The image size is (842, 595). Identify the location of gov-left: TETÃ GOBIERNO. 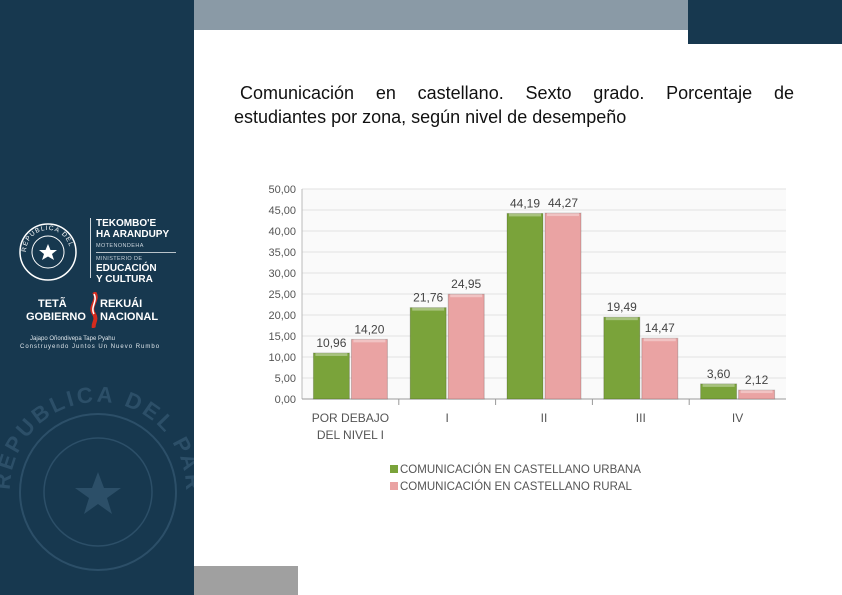
(56, 311).